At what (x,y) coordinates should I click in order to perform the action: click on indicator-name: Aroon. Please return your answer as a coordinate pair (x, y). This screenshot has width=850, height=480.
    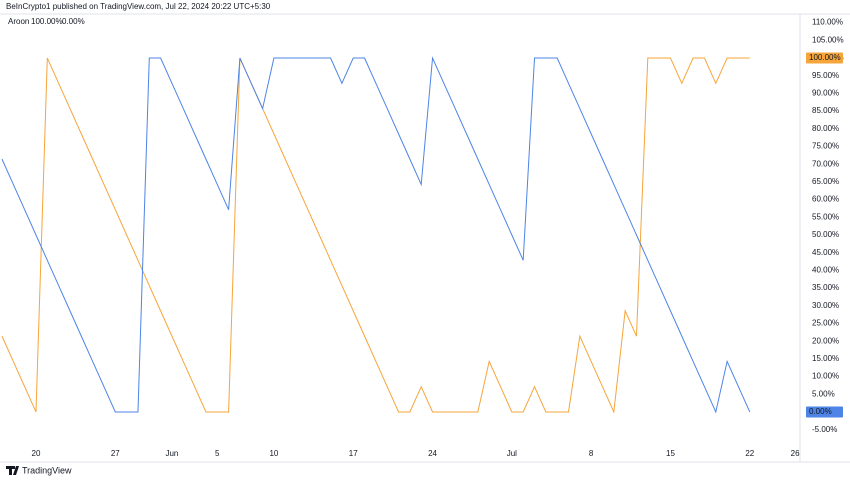
    Looking at the image, I should click on (18, 21).